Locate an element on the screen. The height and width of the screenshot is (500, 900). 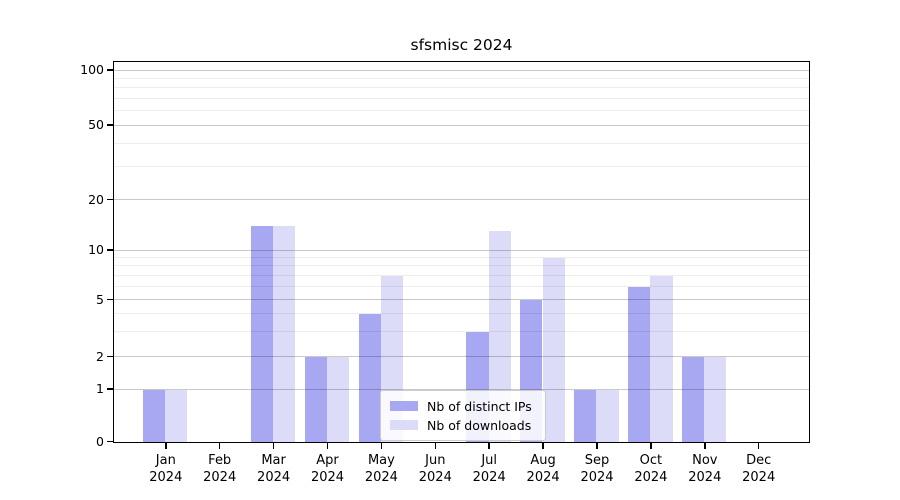
x-tick-mark-dec is located at coordinates (758, 446).